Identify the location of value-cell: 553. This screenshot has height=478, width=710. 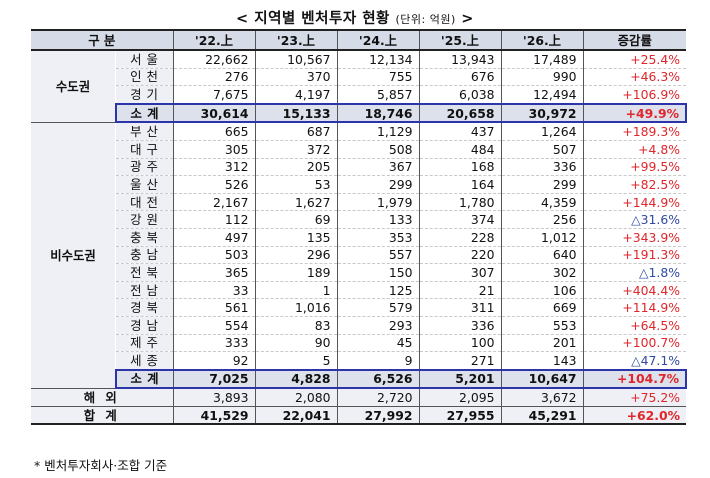
(541, 325).